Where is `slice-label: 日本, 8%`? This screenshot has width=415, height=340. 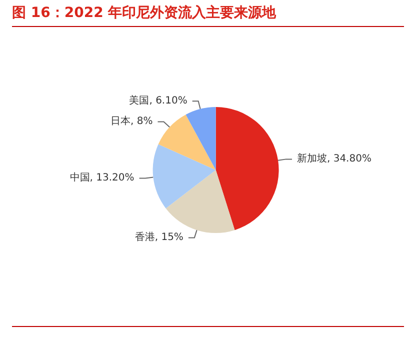 slice-label: 日本, 8% is located at coordinates (131, 121).